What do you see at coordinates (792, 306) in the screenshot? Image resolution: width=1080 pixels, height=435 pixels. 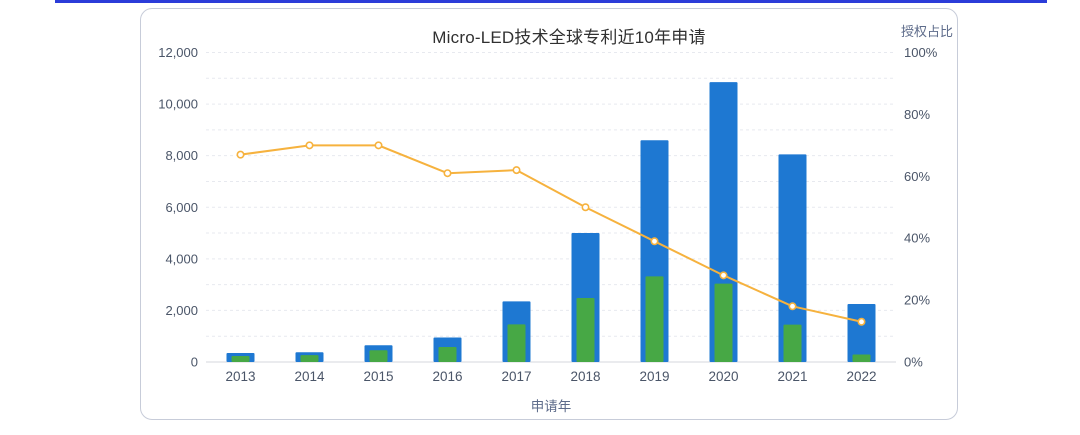 I see `grant-ratio-line-point-2021` at bounding box center [792, 306].